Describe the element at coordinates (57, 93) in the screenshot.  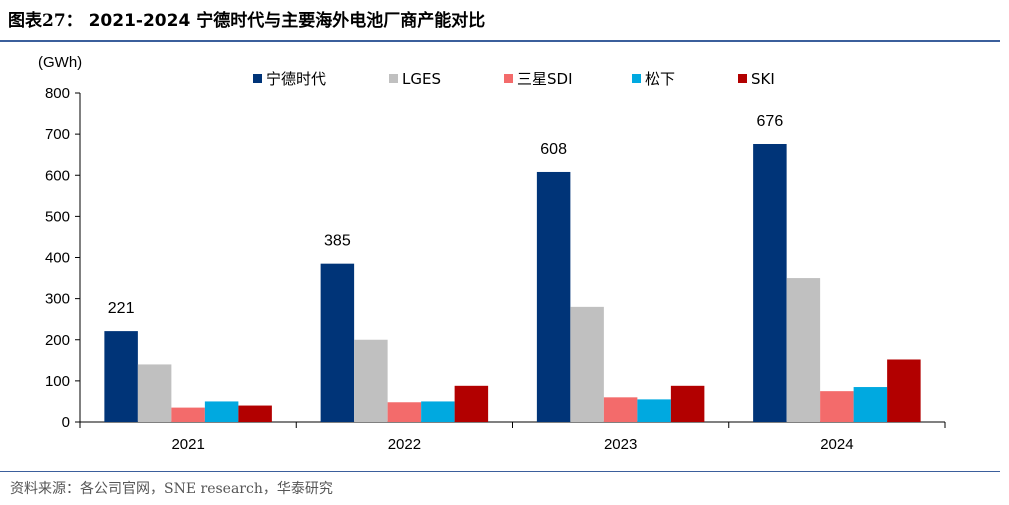
I see `y-tick-label: 800` at that location.